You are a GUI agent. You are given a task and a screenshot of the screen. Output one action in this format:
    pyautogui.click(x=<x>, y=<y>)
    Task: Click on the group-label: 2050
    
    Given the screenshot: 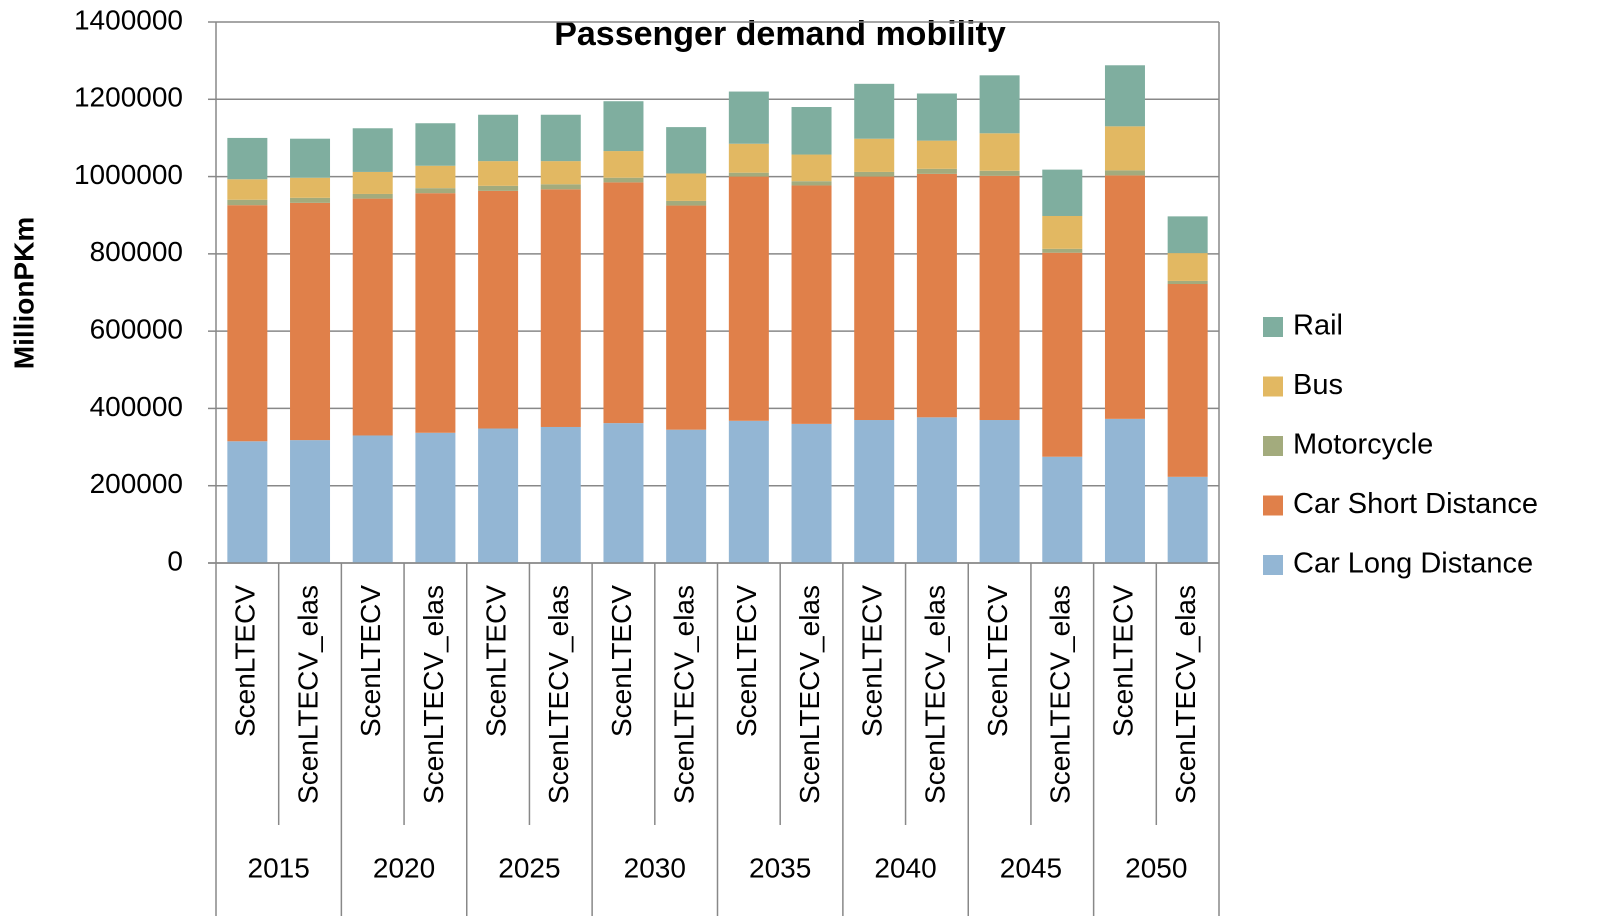 What is the action you would take?
    pyautogui.click(x=1156, y=867)
    